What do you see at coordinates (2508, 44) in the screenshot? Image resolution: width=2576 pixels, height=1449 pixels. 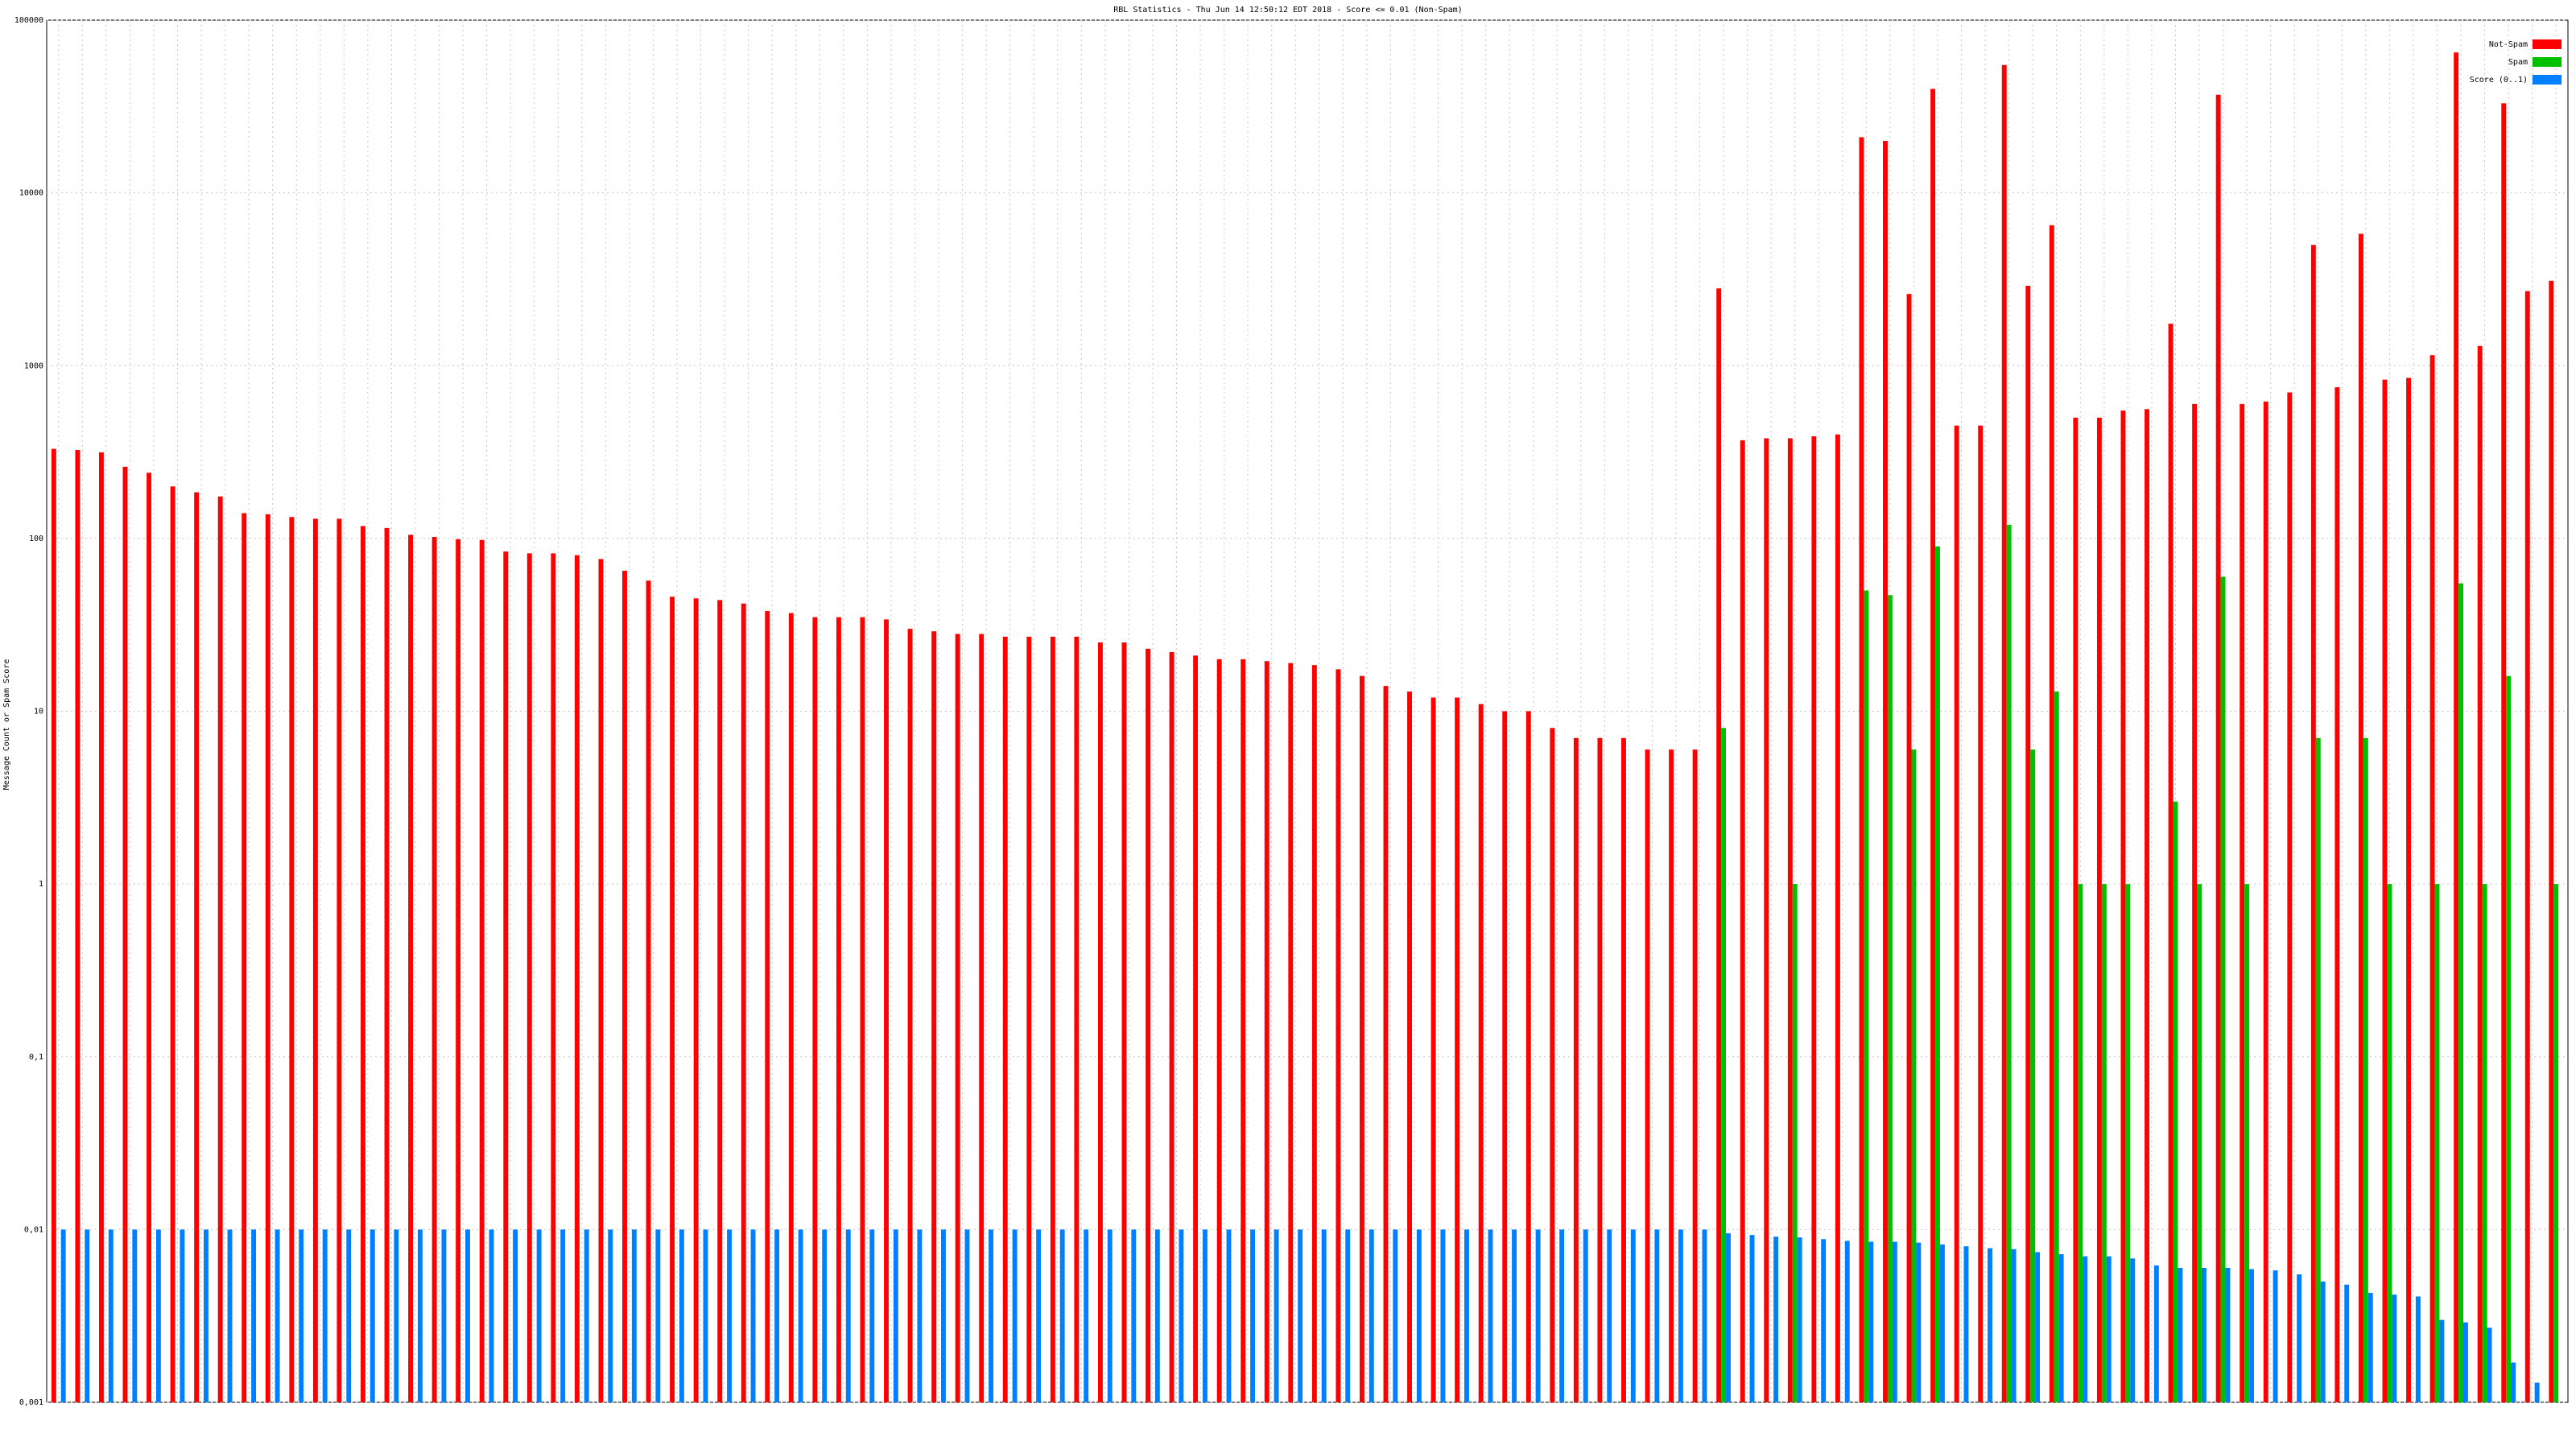 I see `legend-label: Not-Spam` at bounding box center [2508, 44].